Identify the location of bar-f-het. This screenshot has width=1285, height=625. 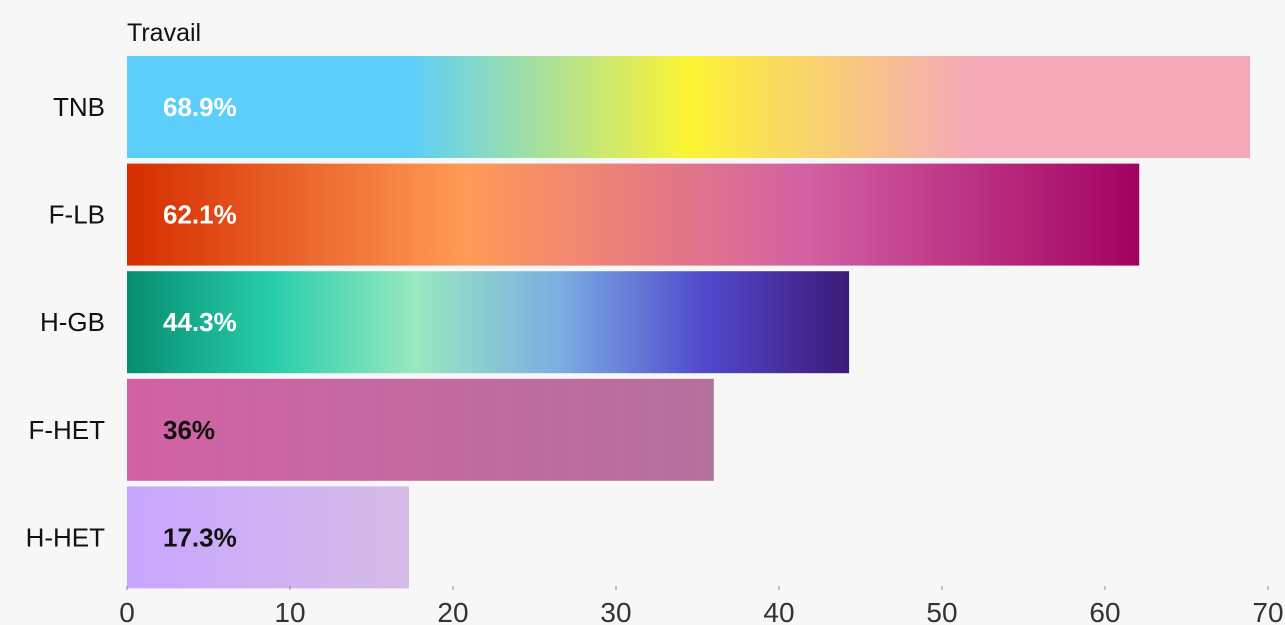
(420, 429).